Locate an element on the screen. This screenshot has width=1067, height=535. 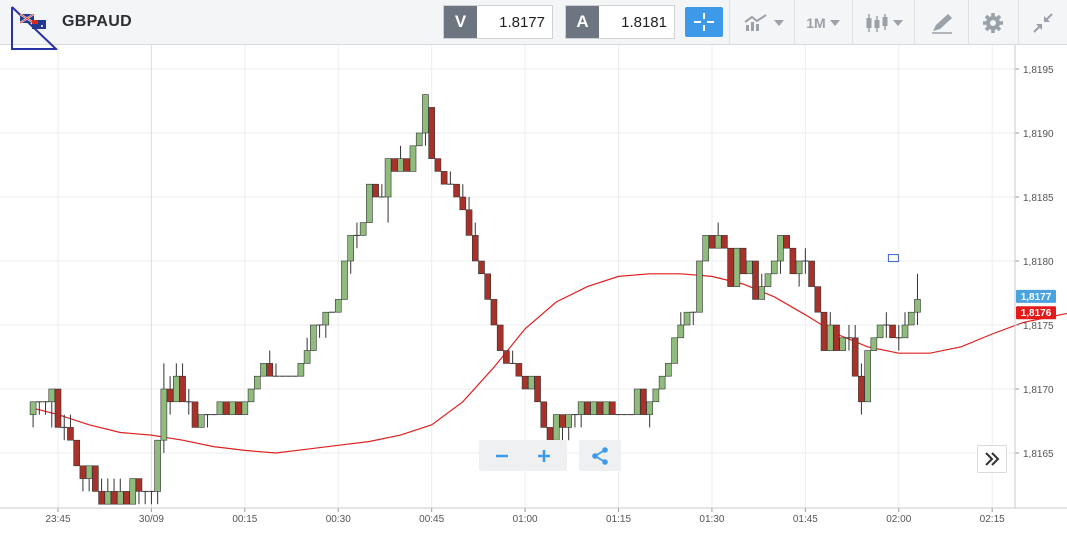
x-tick-label: 02:15 is located at coordinates (992, 519).